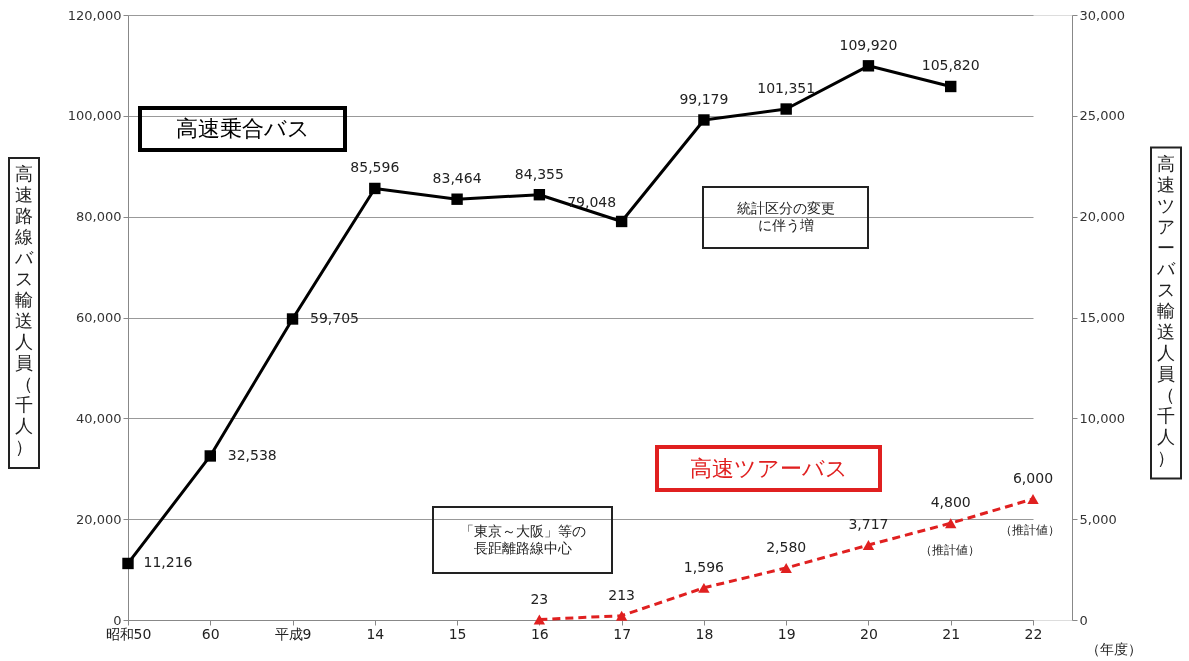 This screenshot has height=661, width=1189. Describe the element at coordinates (99, 418) in the screenshot. I see `y-tick-label: 40,000` at that location.